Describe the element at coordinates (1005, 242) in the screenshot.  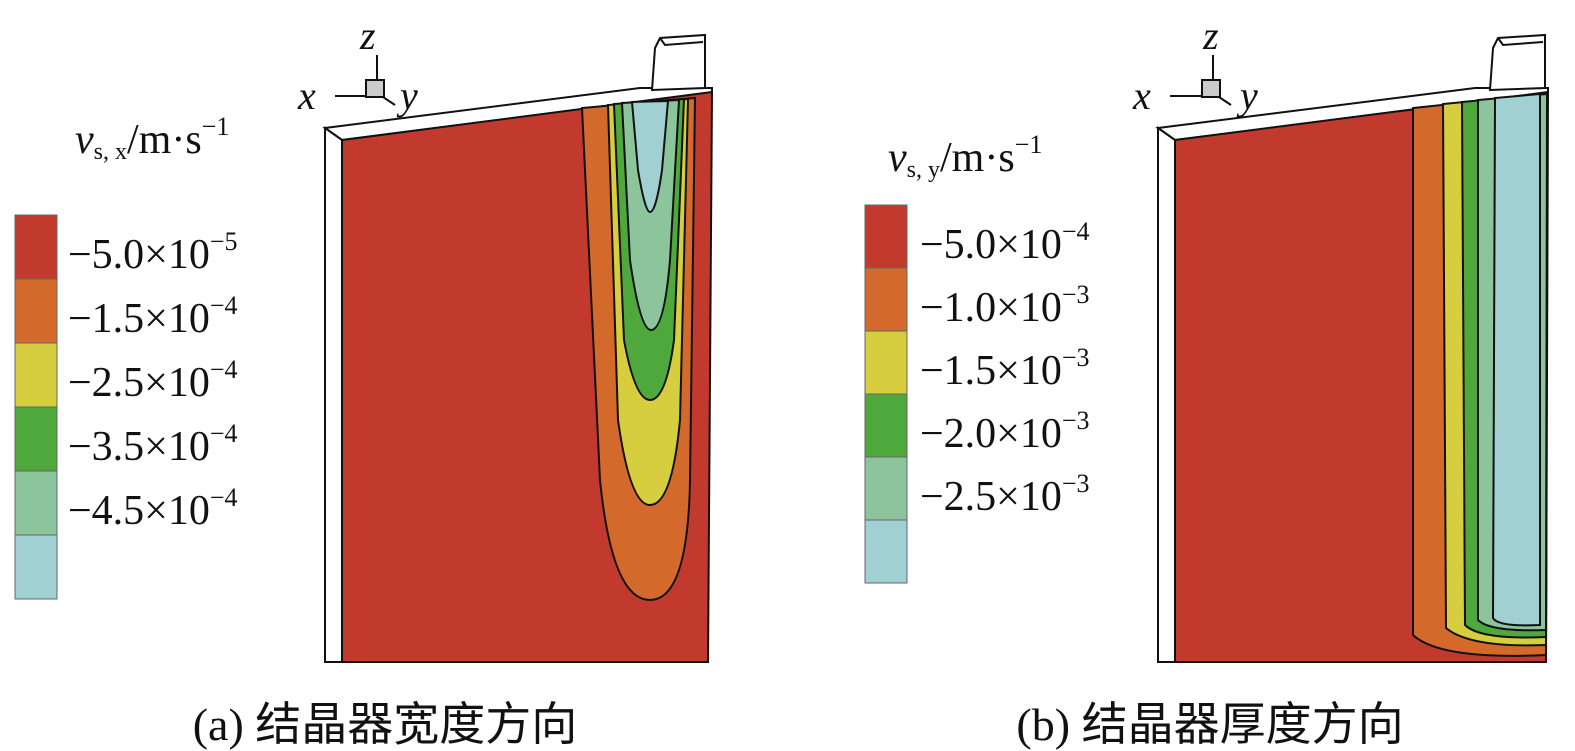
I see `legend-label: −5.0×10⁻⁴` at that location.